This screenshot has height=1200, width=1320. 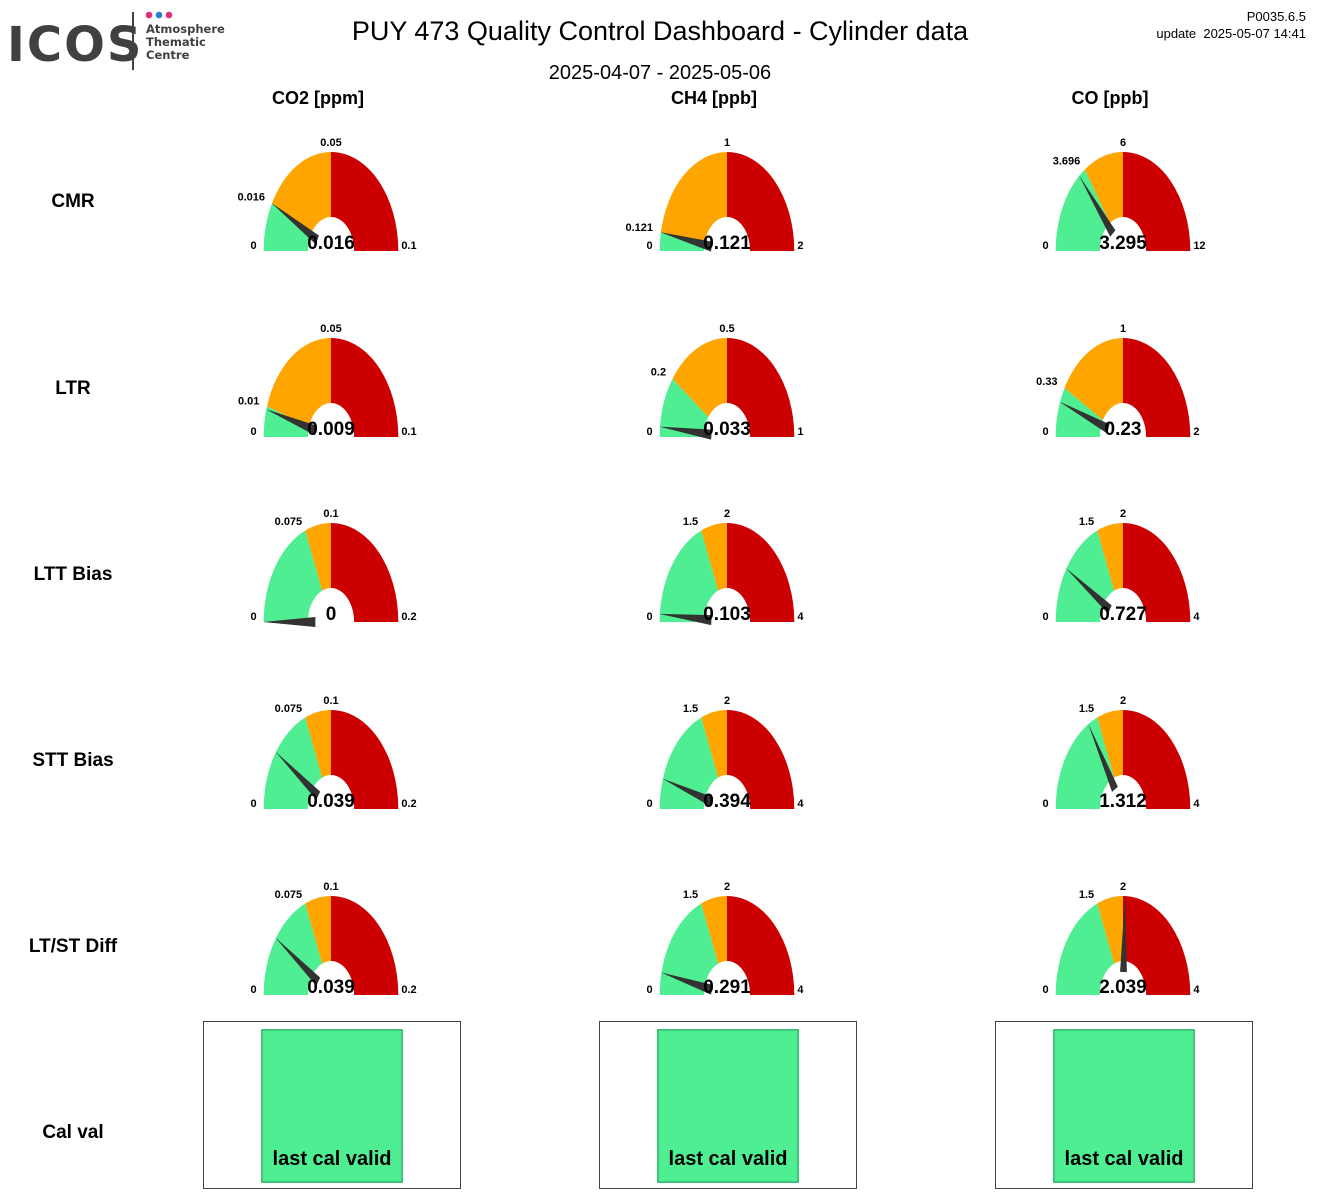 I want to click on gauge-threshold-label: 1.5, so click(x=1086, y=522).